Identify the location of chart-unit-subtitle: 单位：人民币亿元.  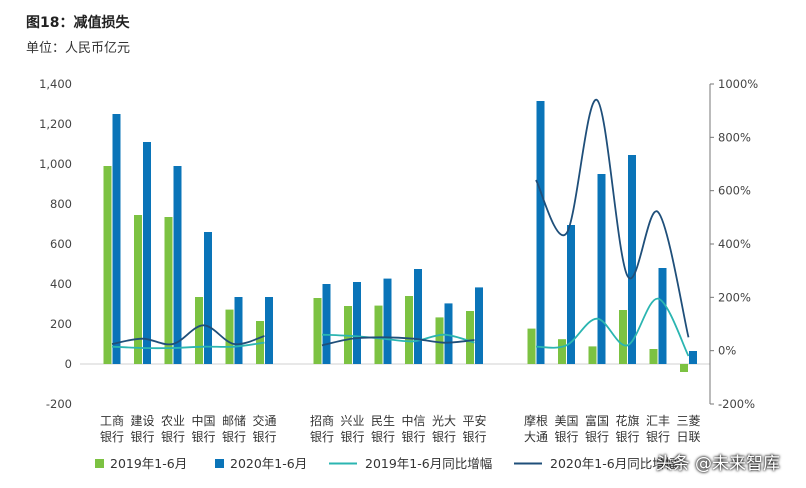
(78, 48).